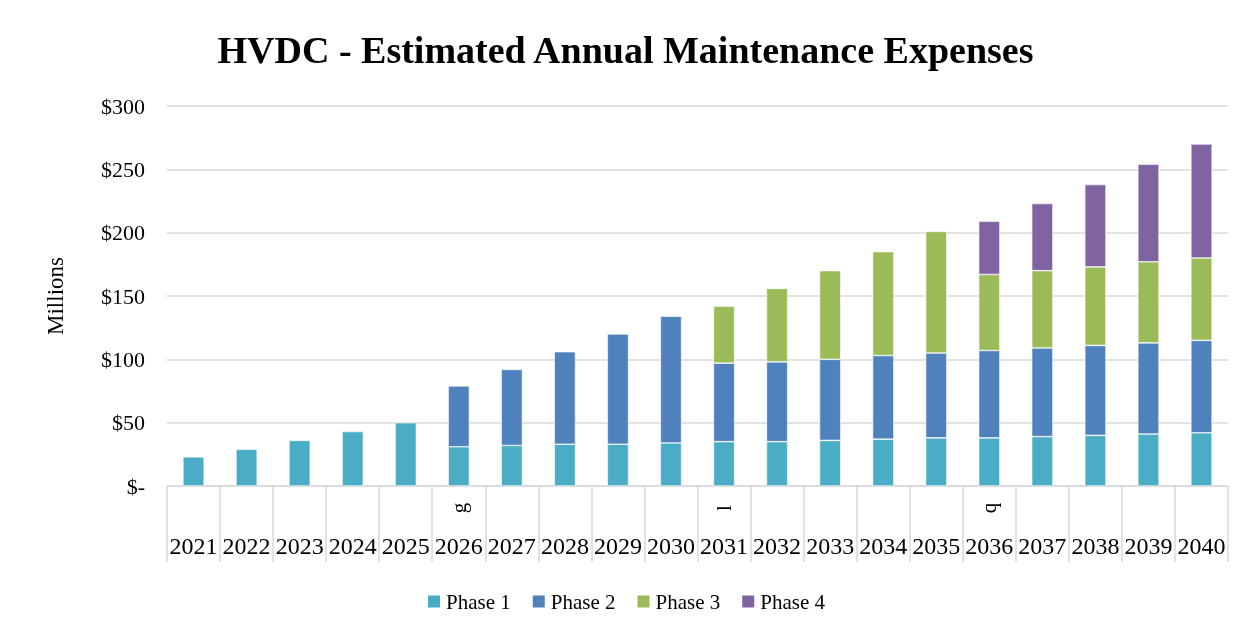 This screenshot has width=1251, height=629. Describe the element at coordinates (1201, 546) in the screenshot. I see `x-tick-label: 2040` at that location.